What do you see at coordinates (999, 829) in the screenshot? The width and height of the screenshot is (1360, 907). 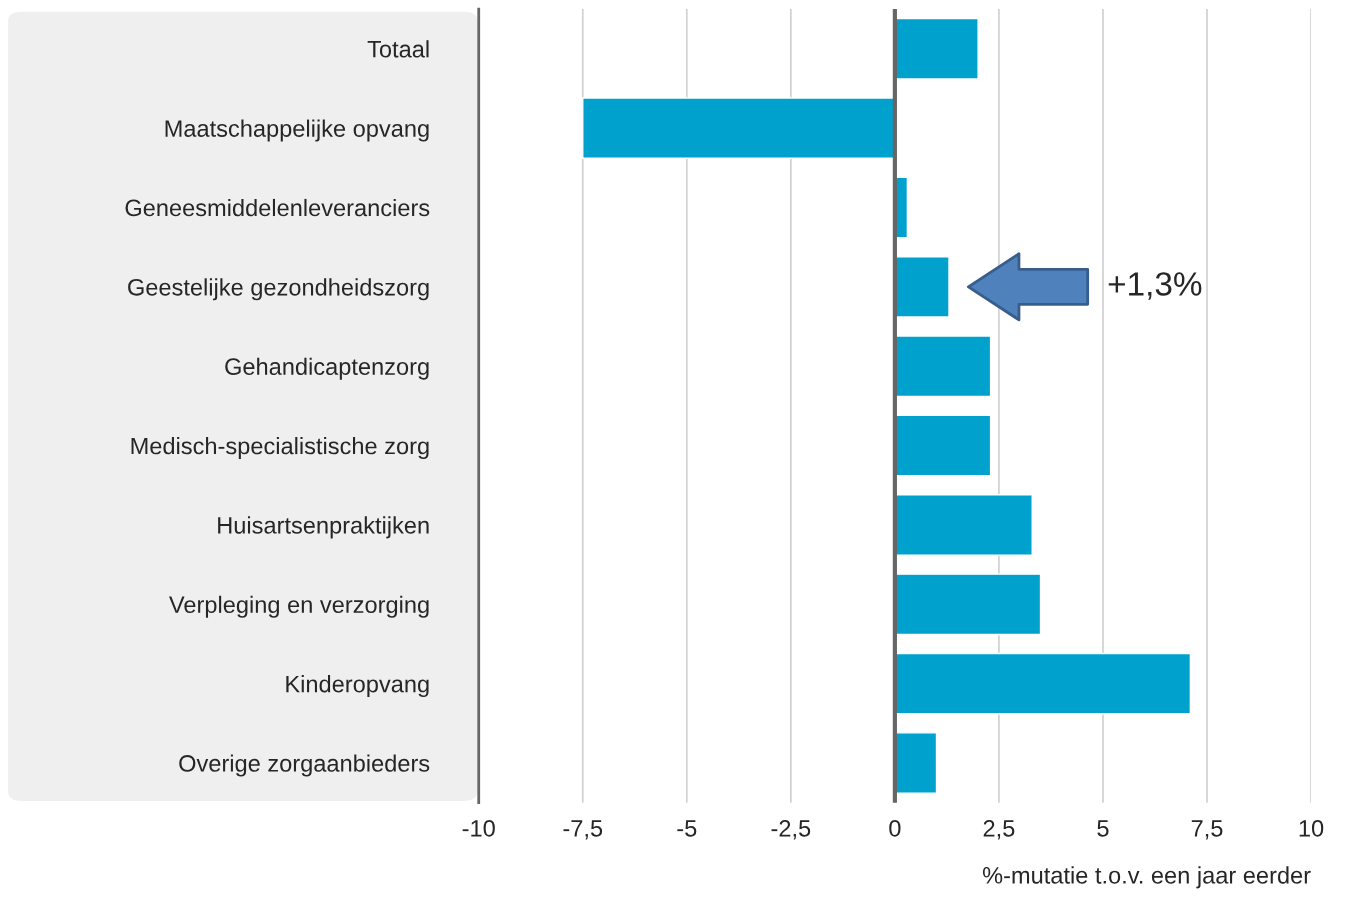 I see `x-tick-label: 2,5` at bounding box center [999, 829].